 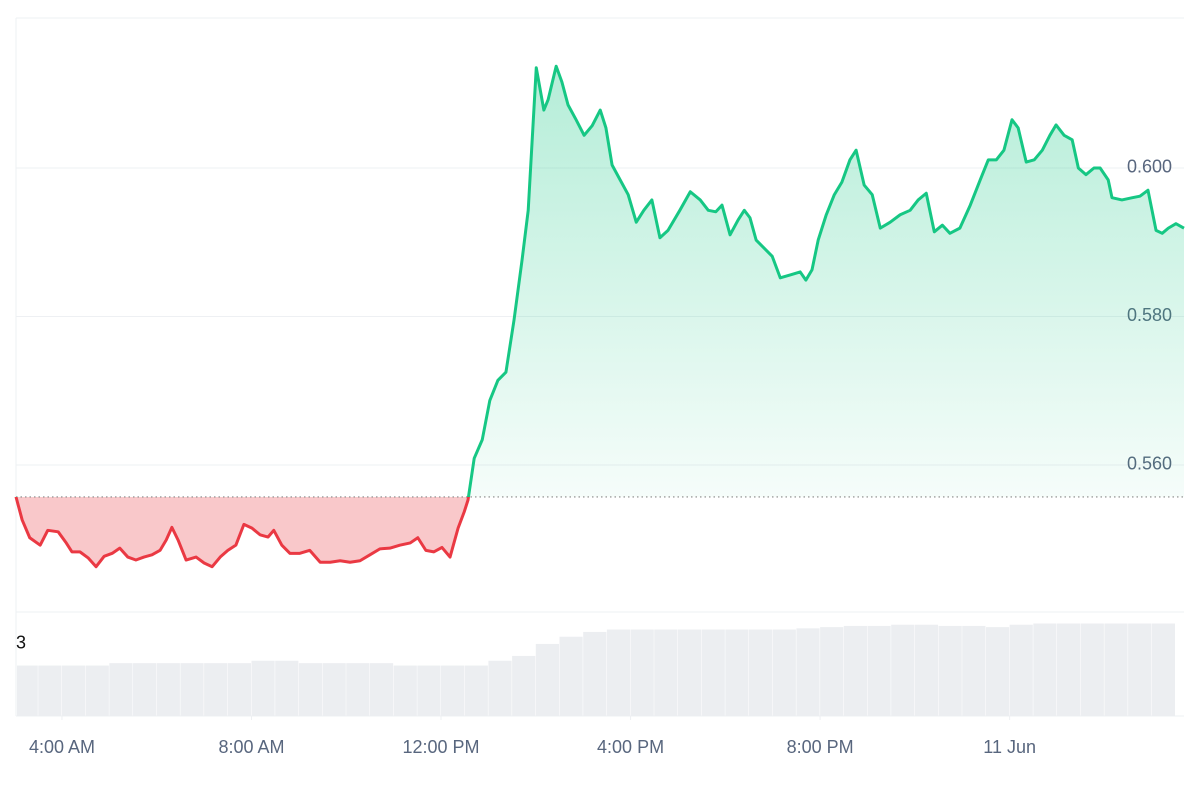 I want to click on x-tick-label: 8:00 AM, so click(x=251, y=747).